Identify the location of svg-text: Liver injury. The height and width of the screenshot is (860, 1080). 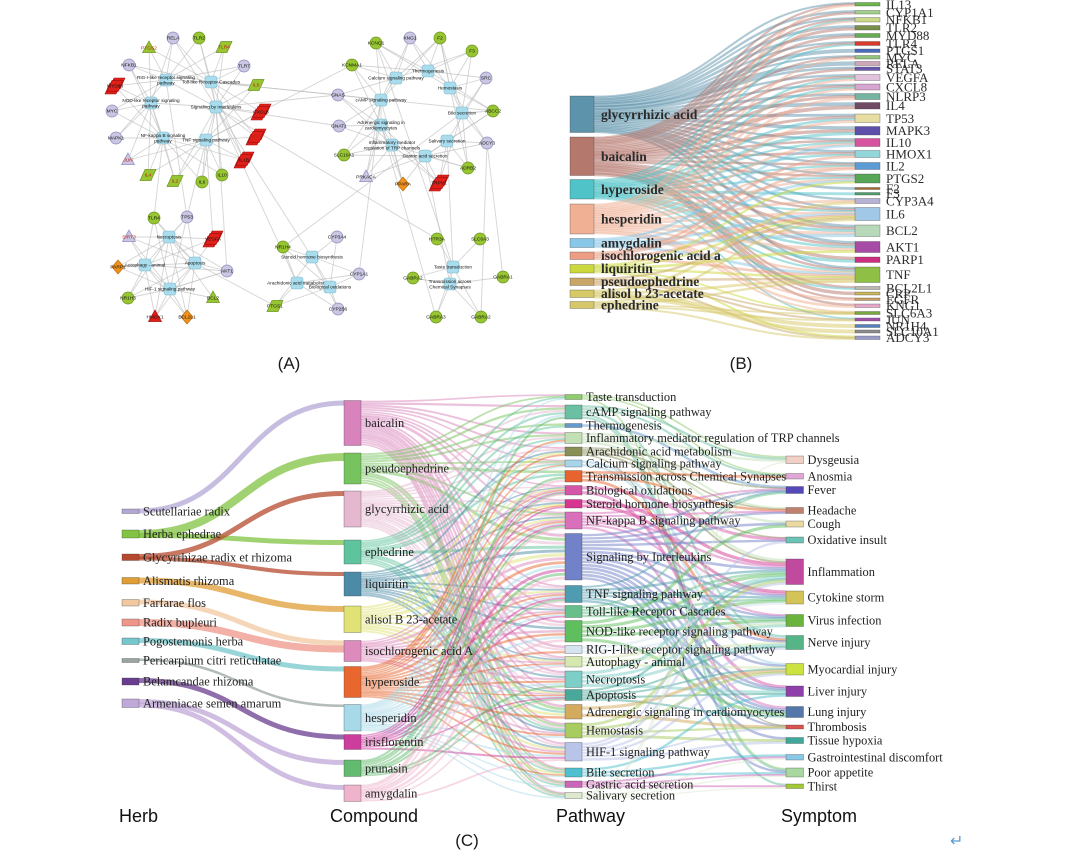
(838, 692).